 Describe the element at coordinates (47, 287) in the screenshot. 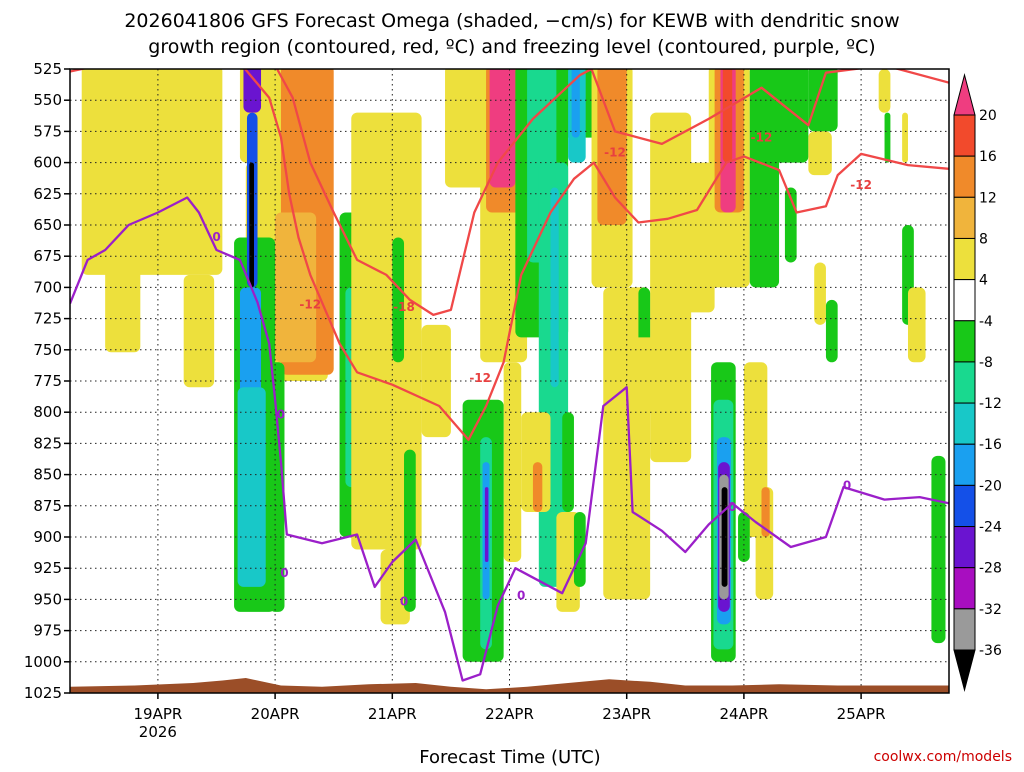

I see `y-tick-label: 700` at that location.